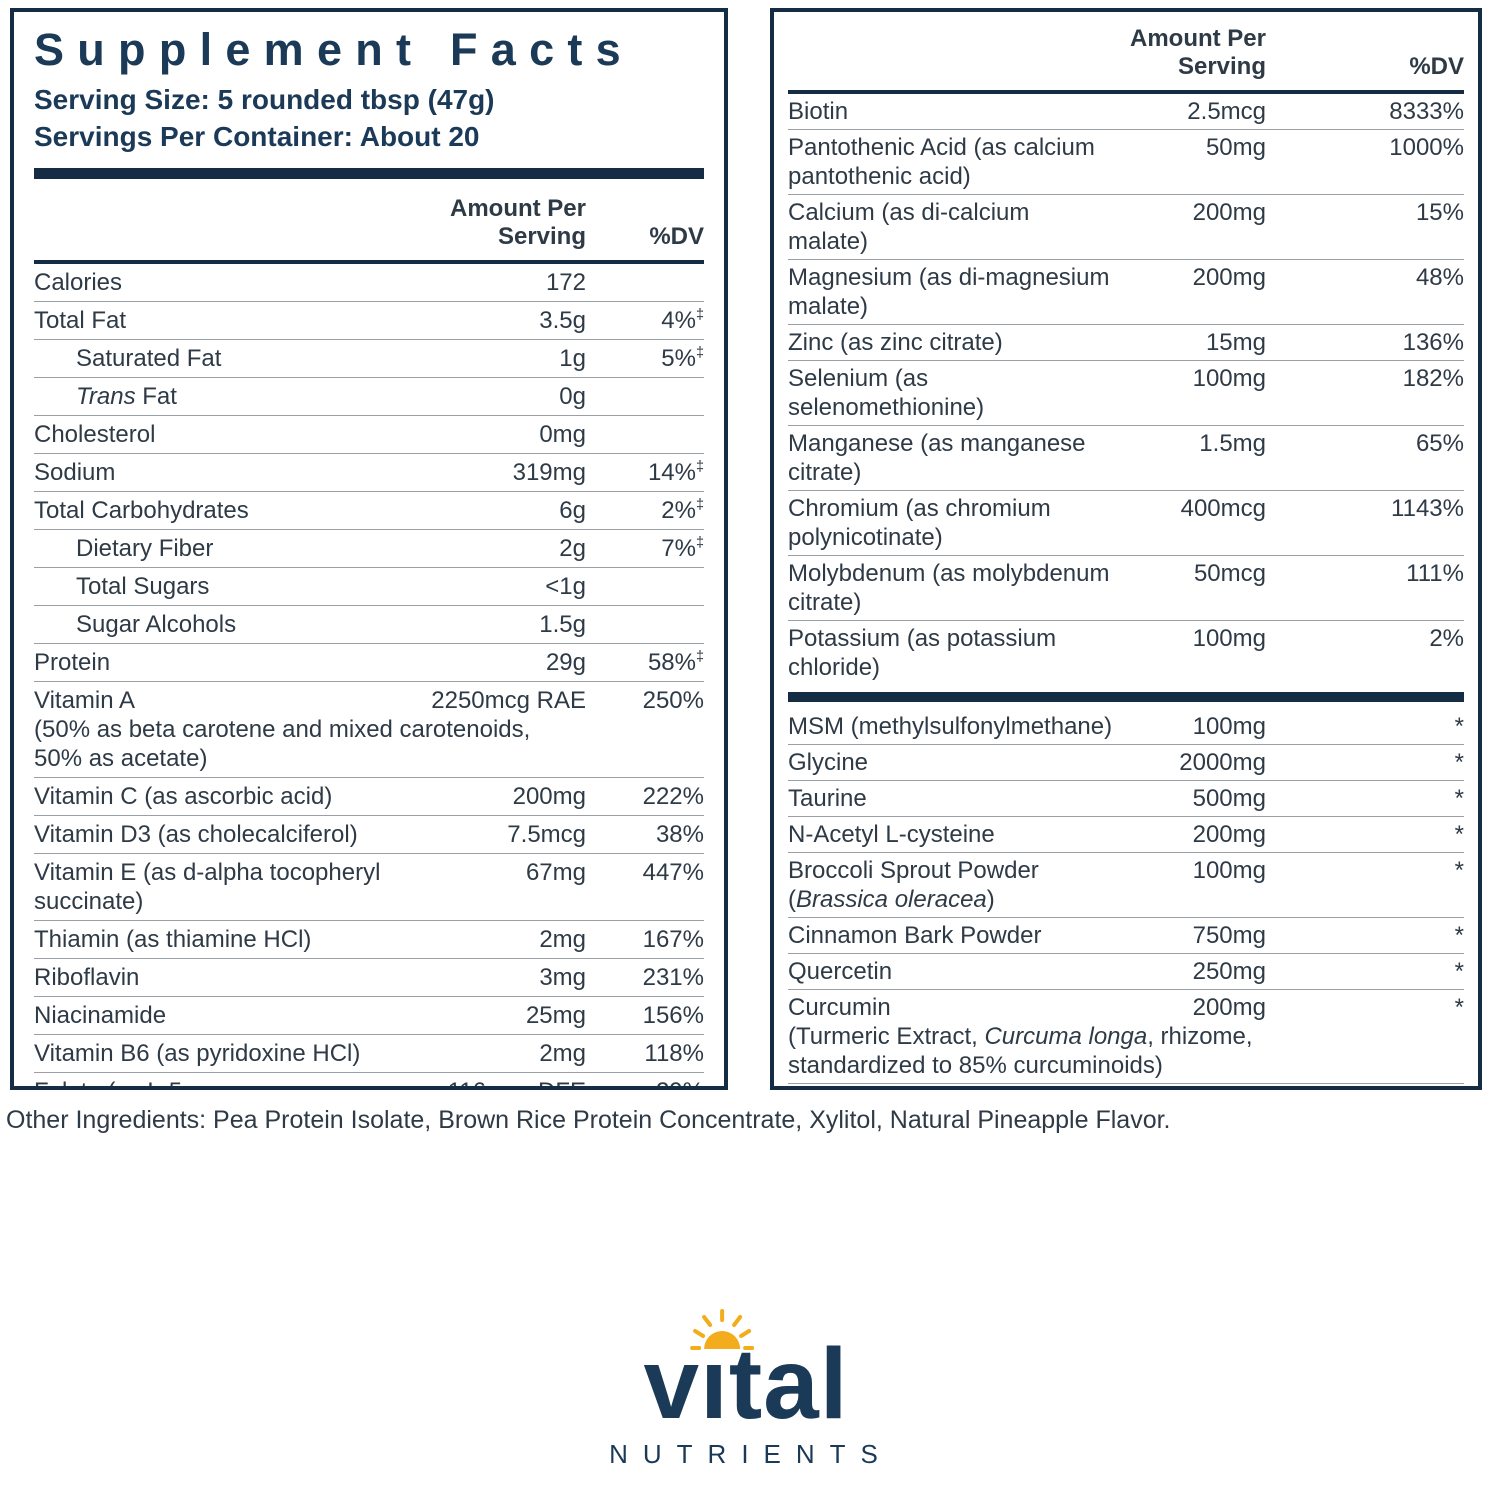 This screenshot has width=1492, height=1500. I want to click on amount-cell: 3.5g, so click(562, 320).